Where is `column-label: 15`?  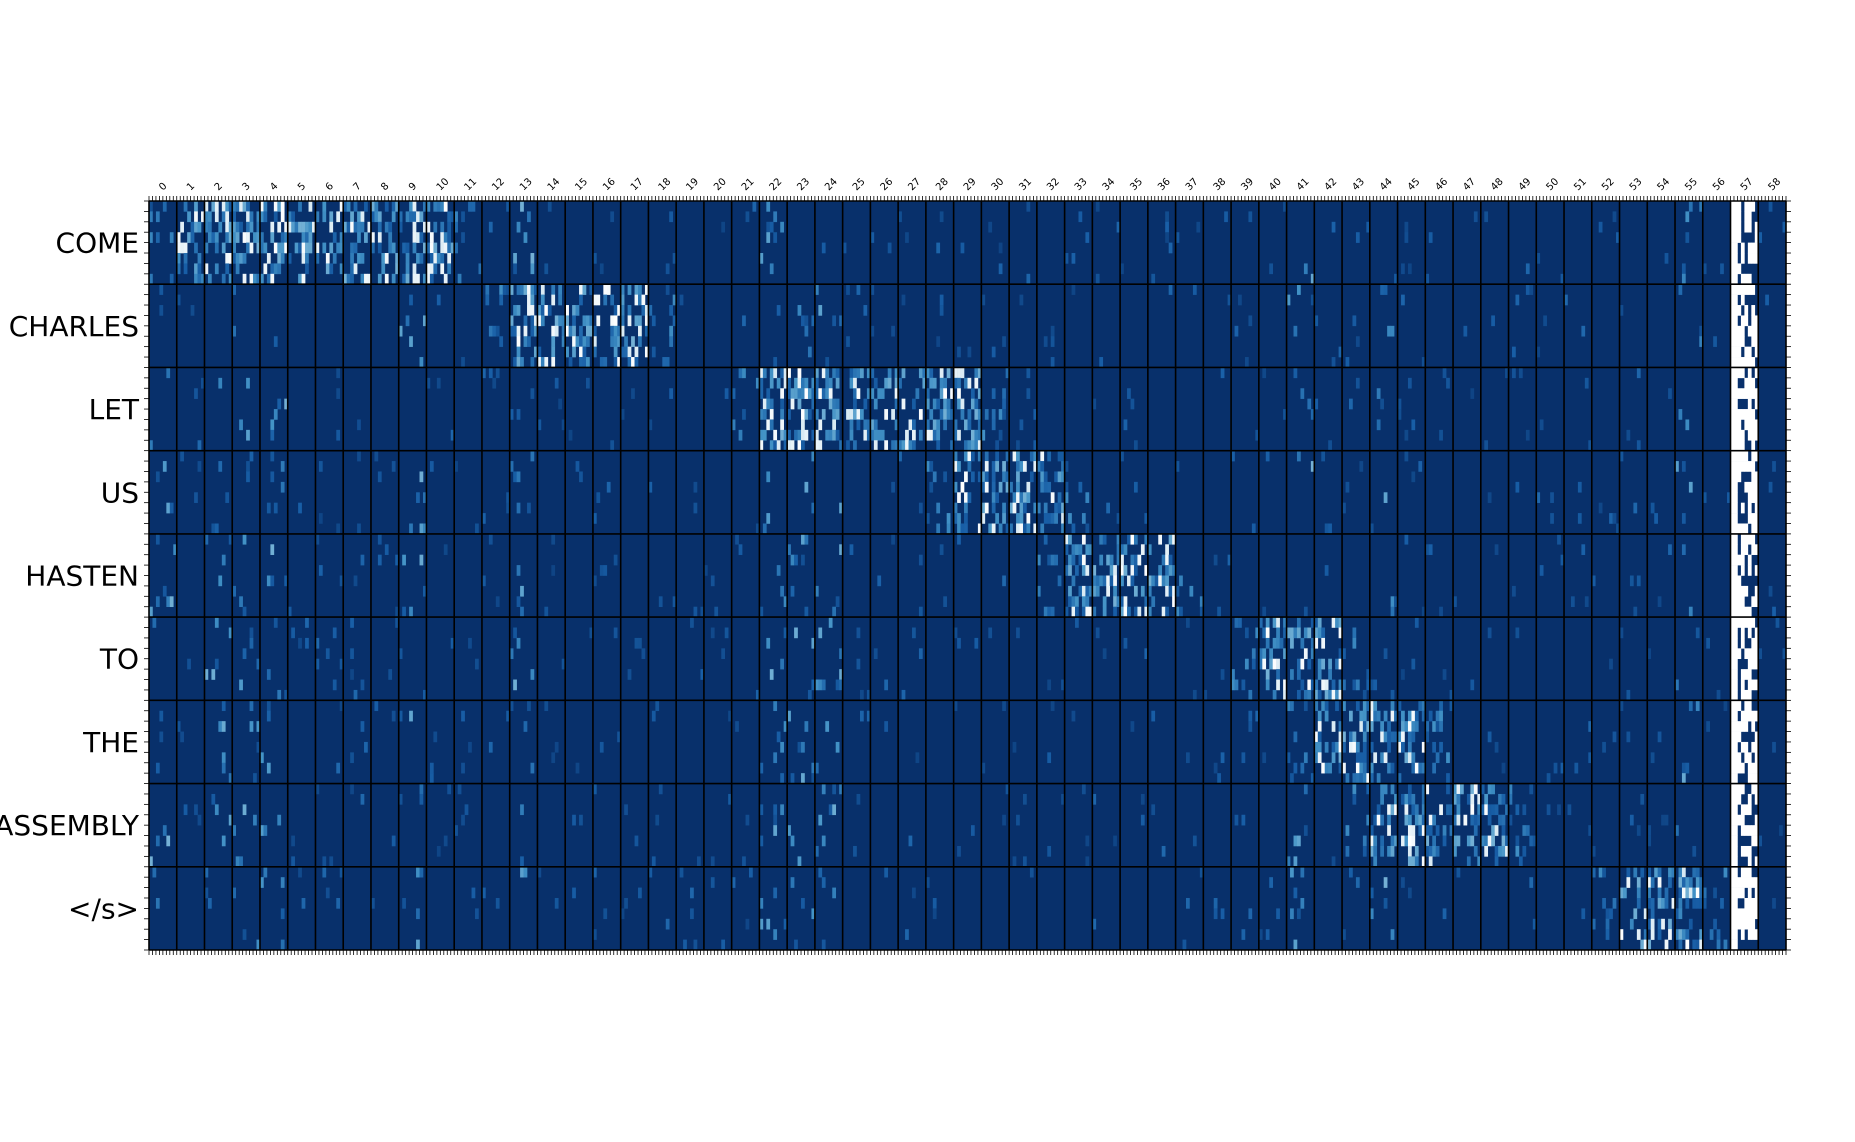
column-label: 15 is located at coordinates (581, 184).